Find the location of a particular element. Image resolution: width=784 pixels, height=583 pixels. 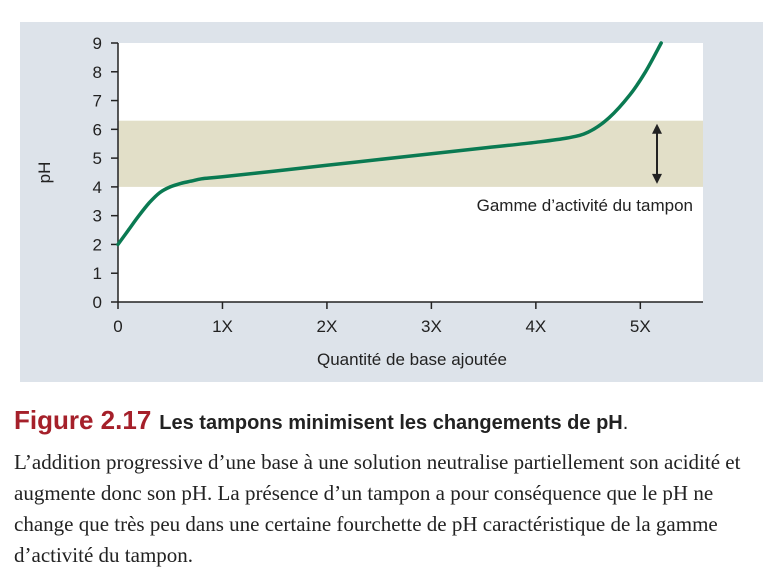

y-tick-label: 0 is located at coordinates (97, 302).